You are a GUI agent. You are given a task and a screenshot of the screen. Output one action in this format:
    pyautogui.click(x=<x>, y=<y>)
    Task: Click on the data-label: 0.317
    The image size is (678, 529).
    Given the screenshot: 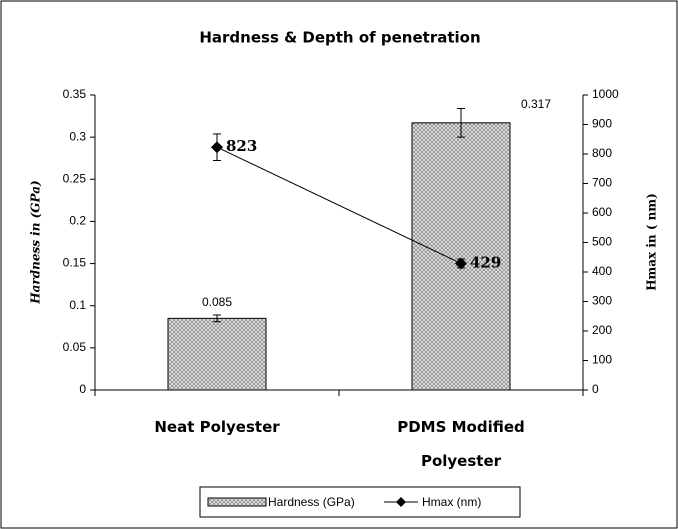 What is the action you would take?
    pyautogui.click(x=536, y=104)
    